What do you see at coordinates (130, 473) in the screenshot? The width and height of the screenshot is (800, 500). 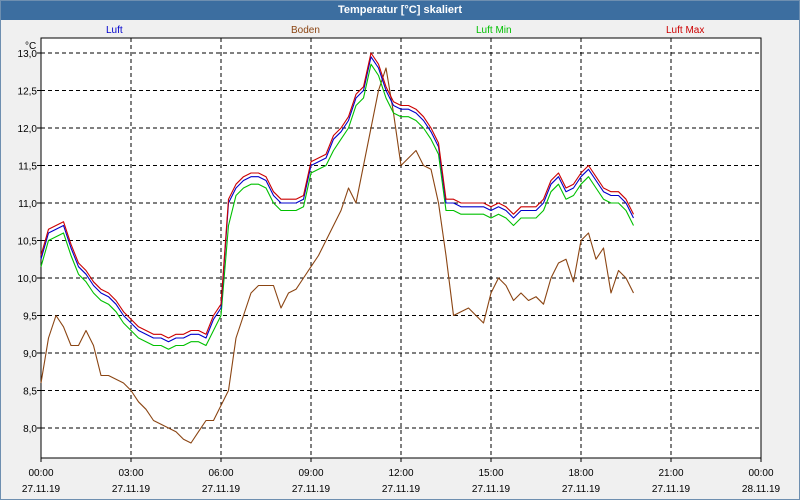 I see `x-tick-time: 03:00` at bounding box center [130, 473].